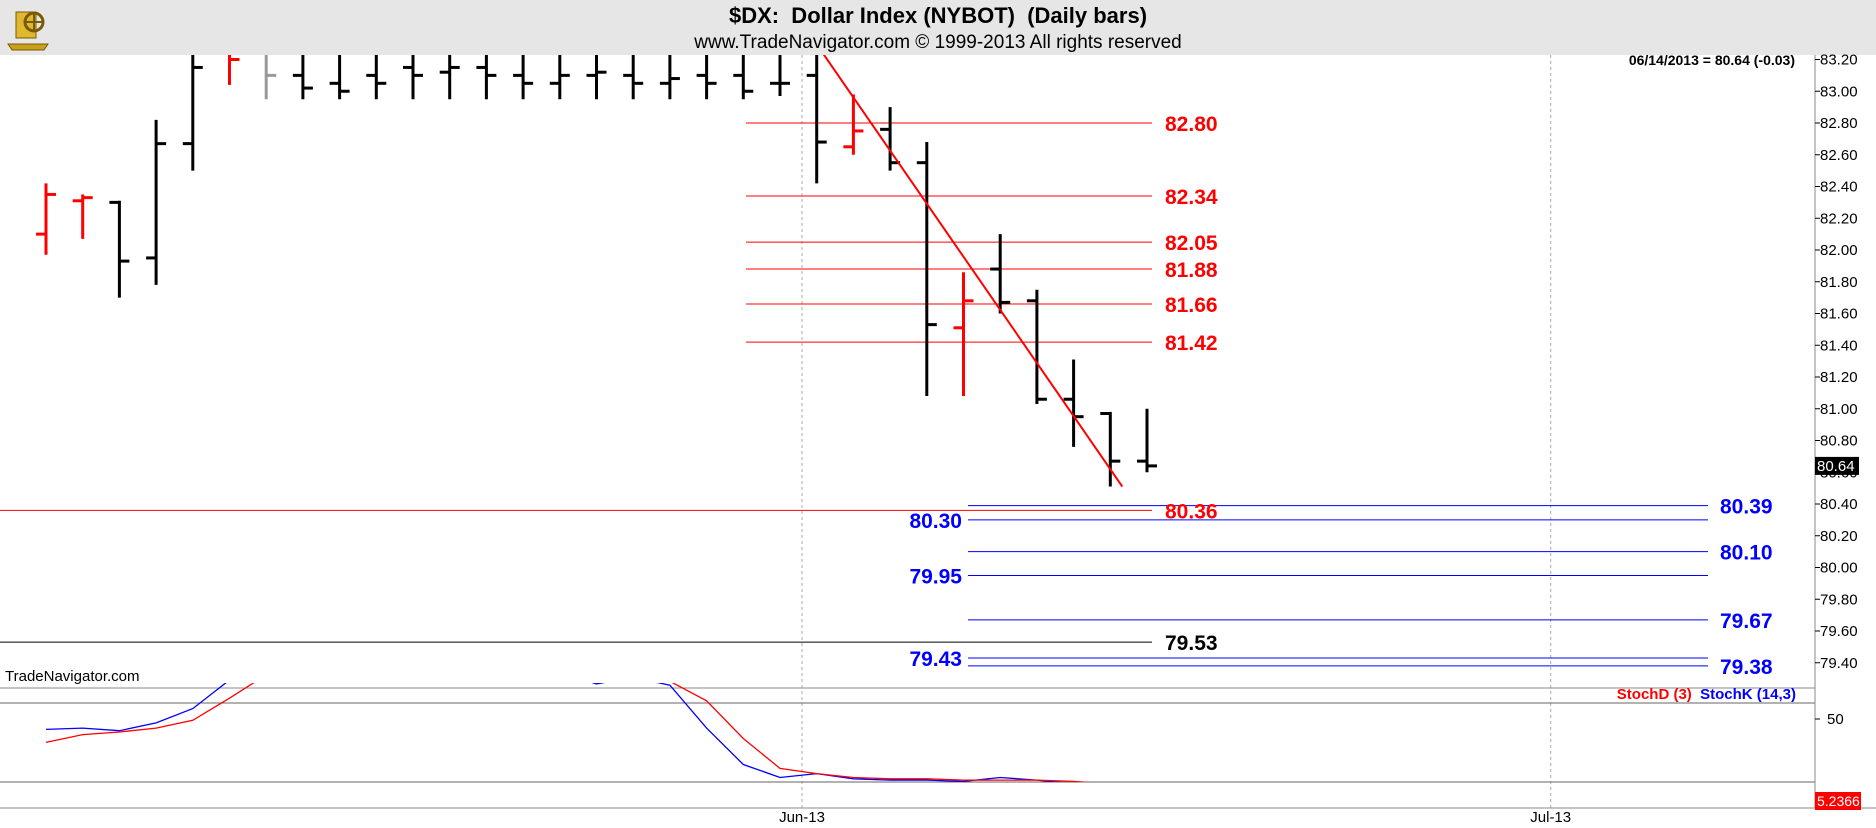 This screenshot has width=1876, height=828. What do you see at coordinates (938, 15) in the screenshot?
I see `chart-title: $DX: Dollar Index (NYBOT) (Daily bars)` at bounding box center [938, 15].